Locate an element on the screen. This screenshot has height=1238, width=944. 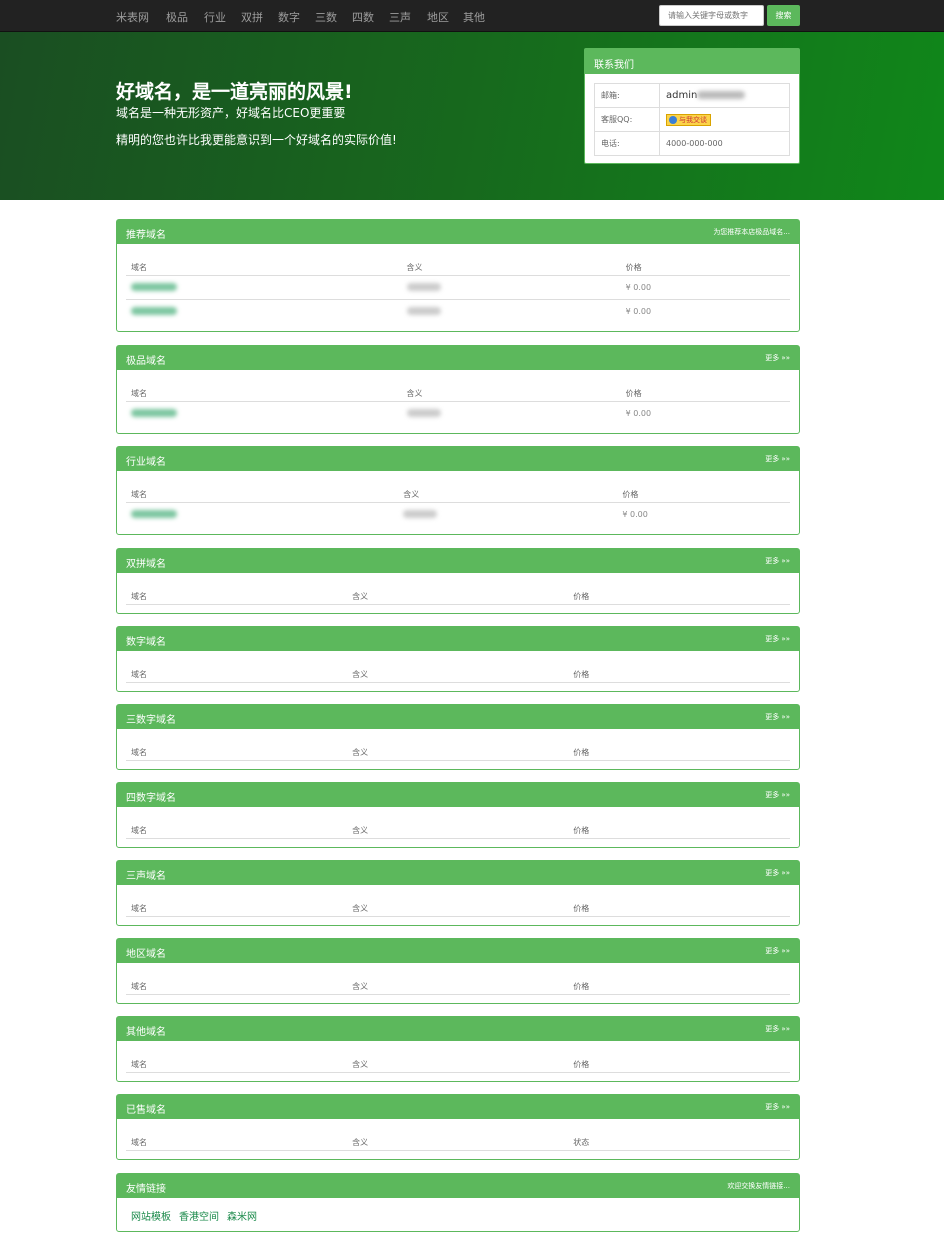
domain-panel: 数字域名 更多 »» 域名 含义 价格 is located at coordinates (458, 659).